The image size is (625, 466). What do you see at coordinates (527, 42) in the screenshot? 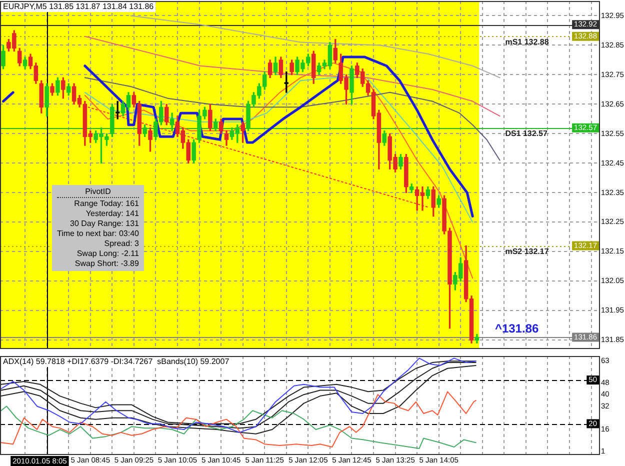
I see `annotation: mS1 132.88` at bounding box center [527, 42].